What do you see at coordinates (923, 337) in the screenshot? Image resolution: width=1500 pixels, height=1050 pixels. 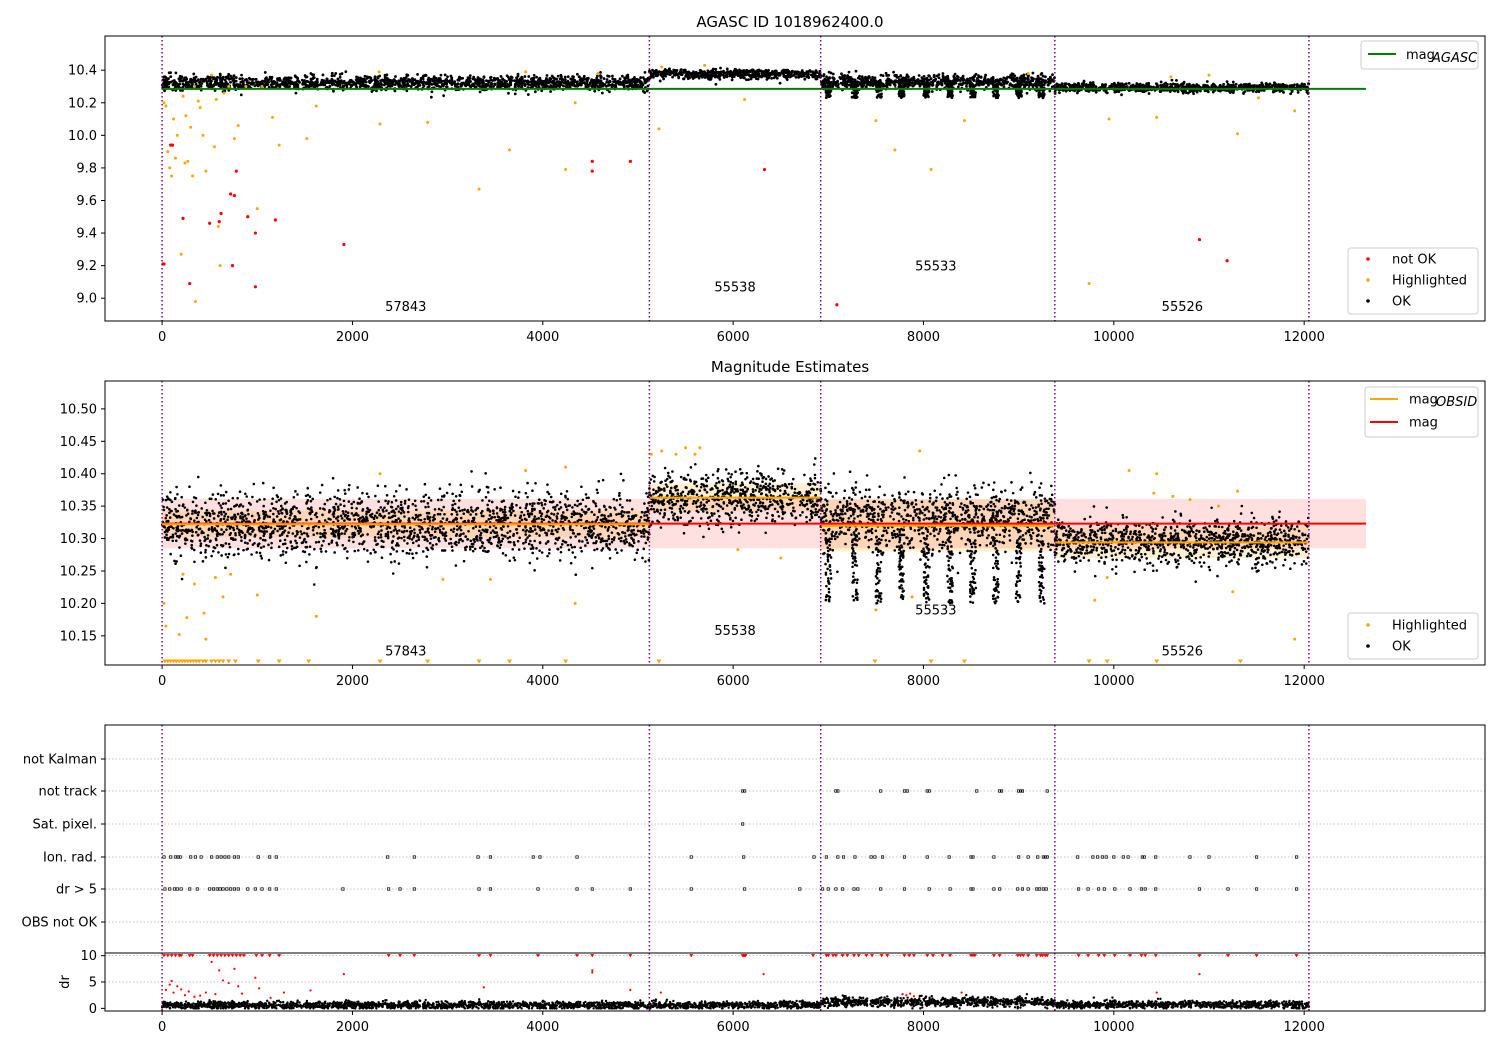 I see `x-tick-label: 8000` at bounding box center [923, 337].